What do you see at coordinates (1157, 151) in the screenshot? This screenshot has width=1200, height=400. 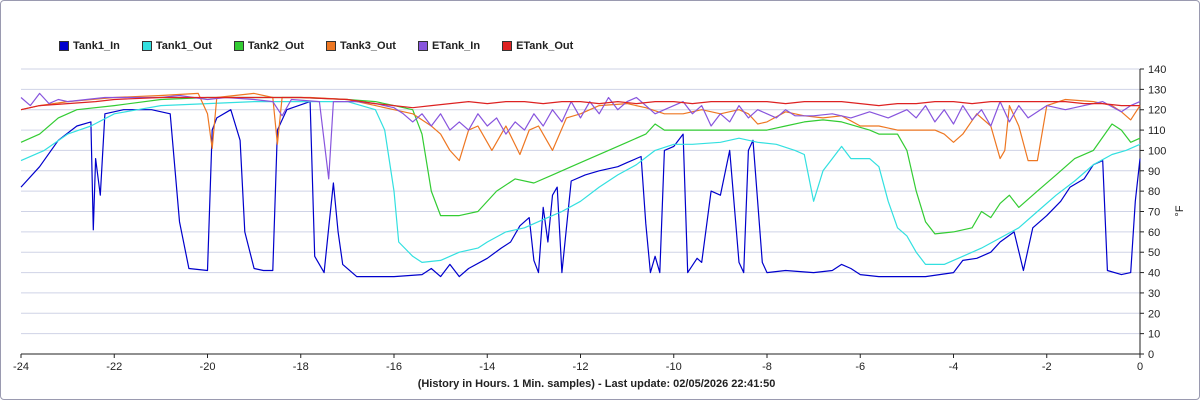 I see `y-tick-label: 100` at bounding box center [1157, 151].